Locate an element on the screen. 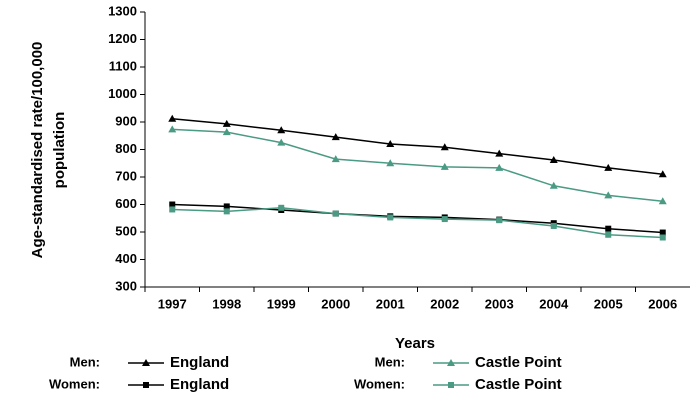  y-tick-label: 700 is located at coordinates (126, 175).